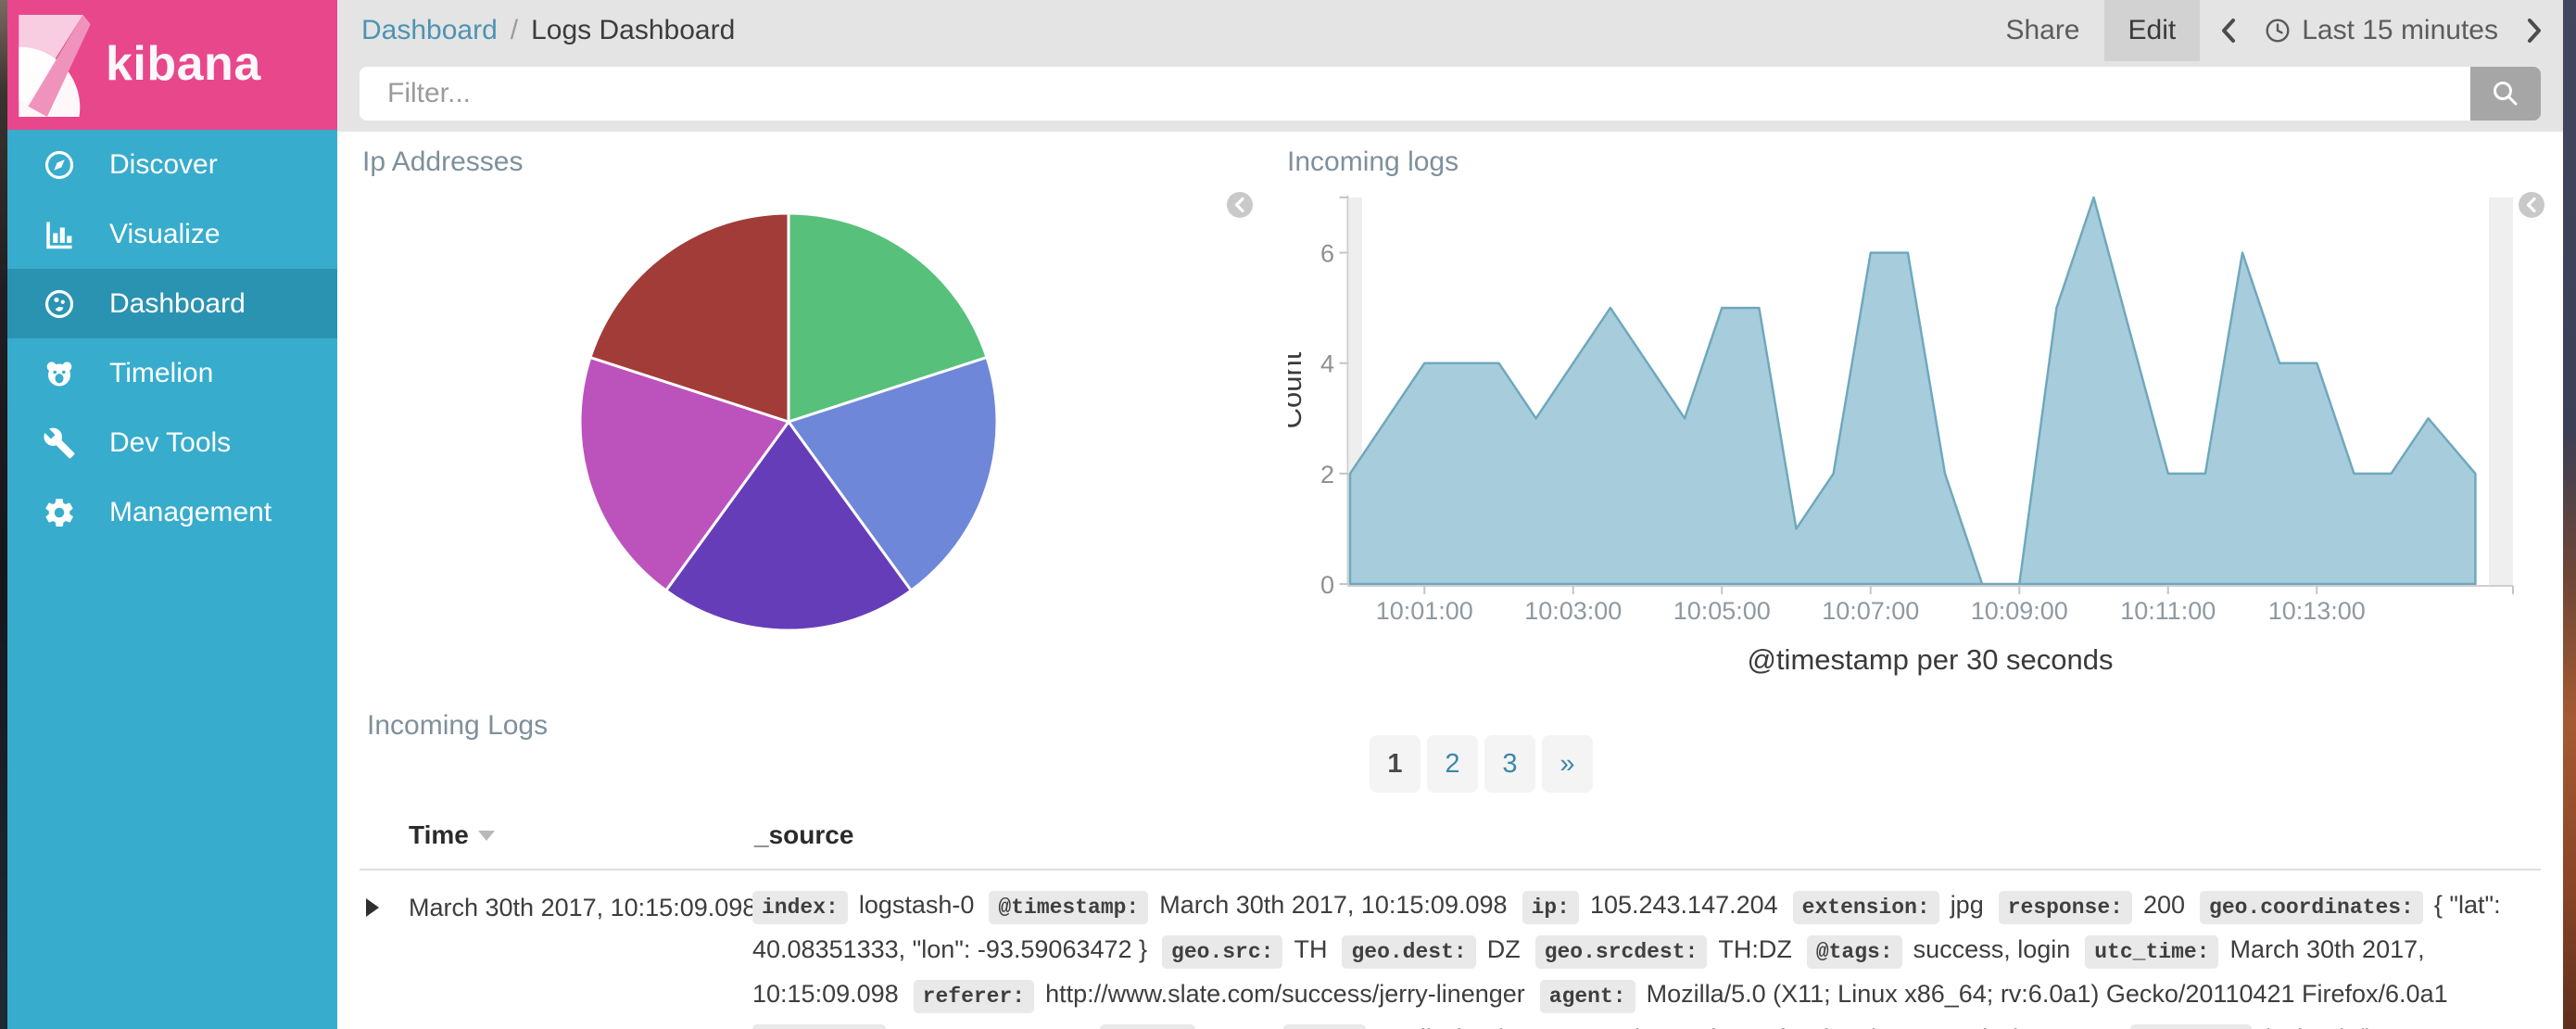 The width and height of the screenshot is (2576, 1029). What do you see at coordinates (583, 907) in the screenshot?
I see `table-row-time: March 30th 2017, 10:15:09.098` at bounding box center [583, 907].